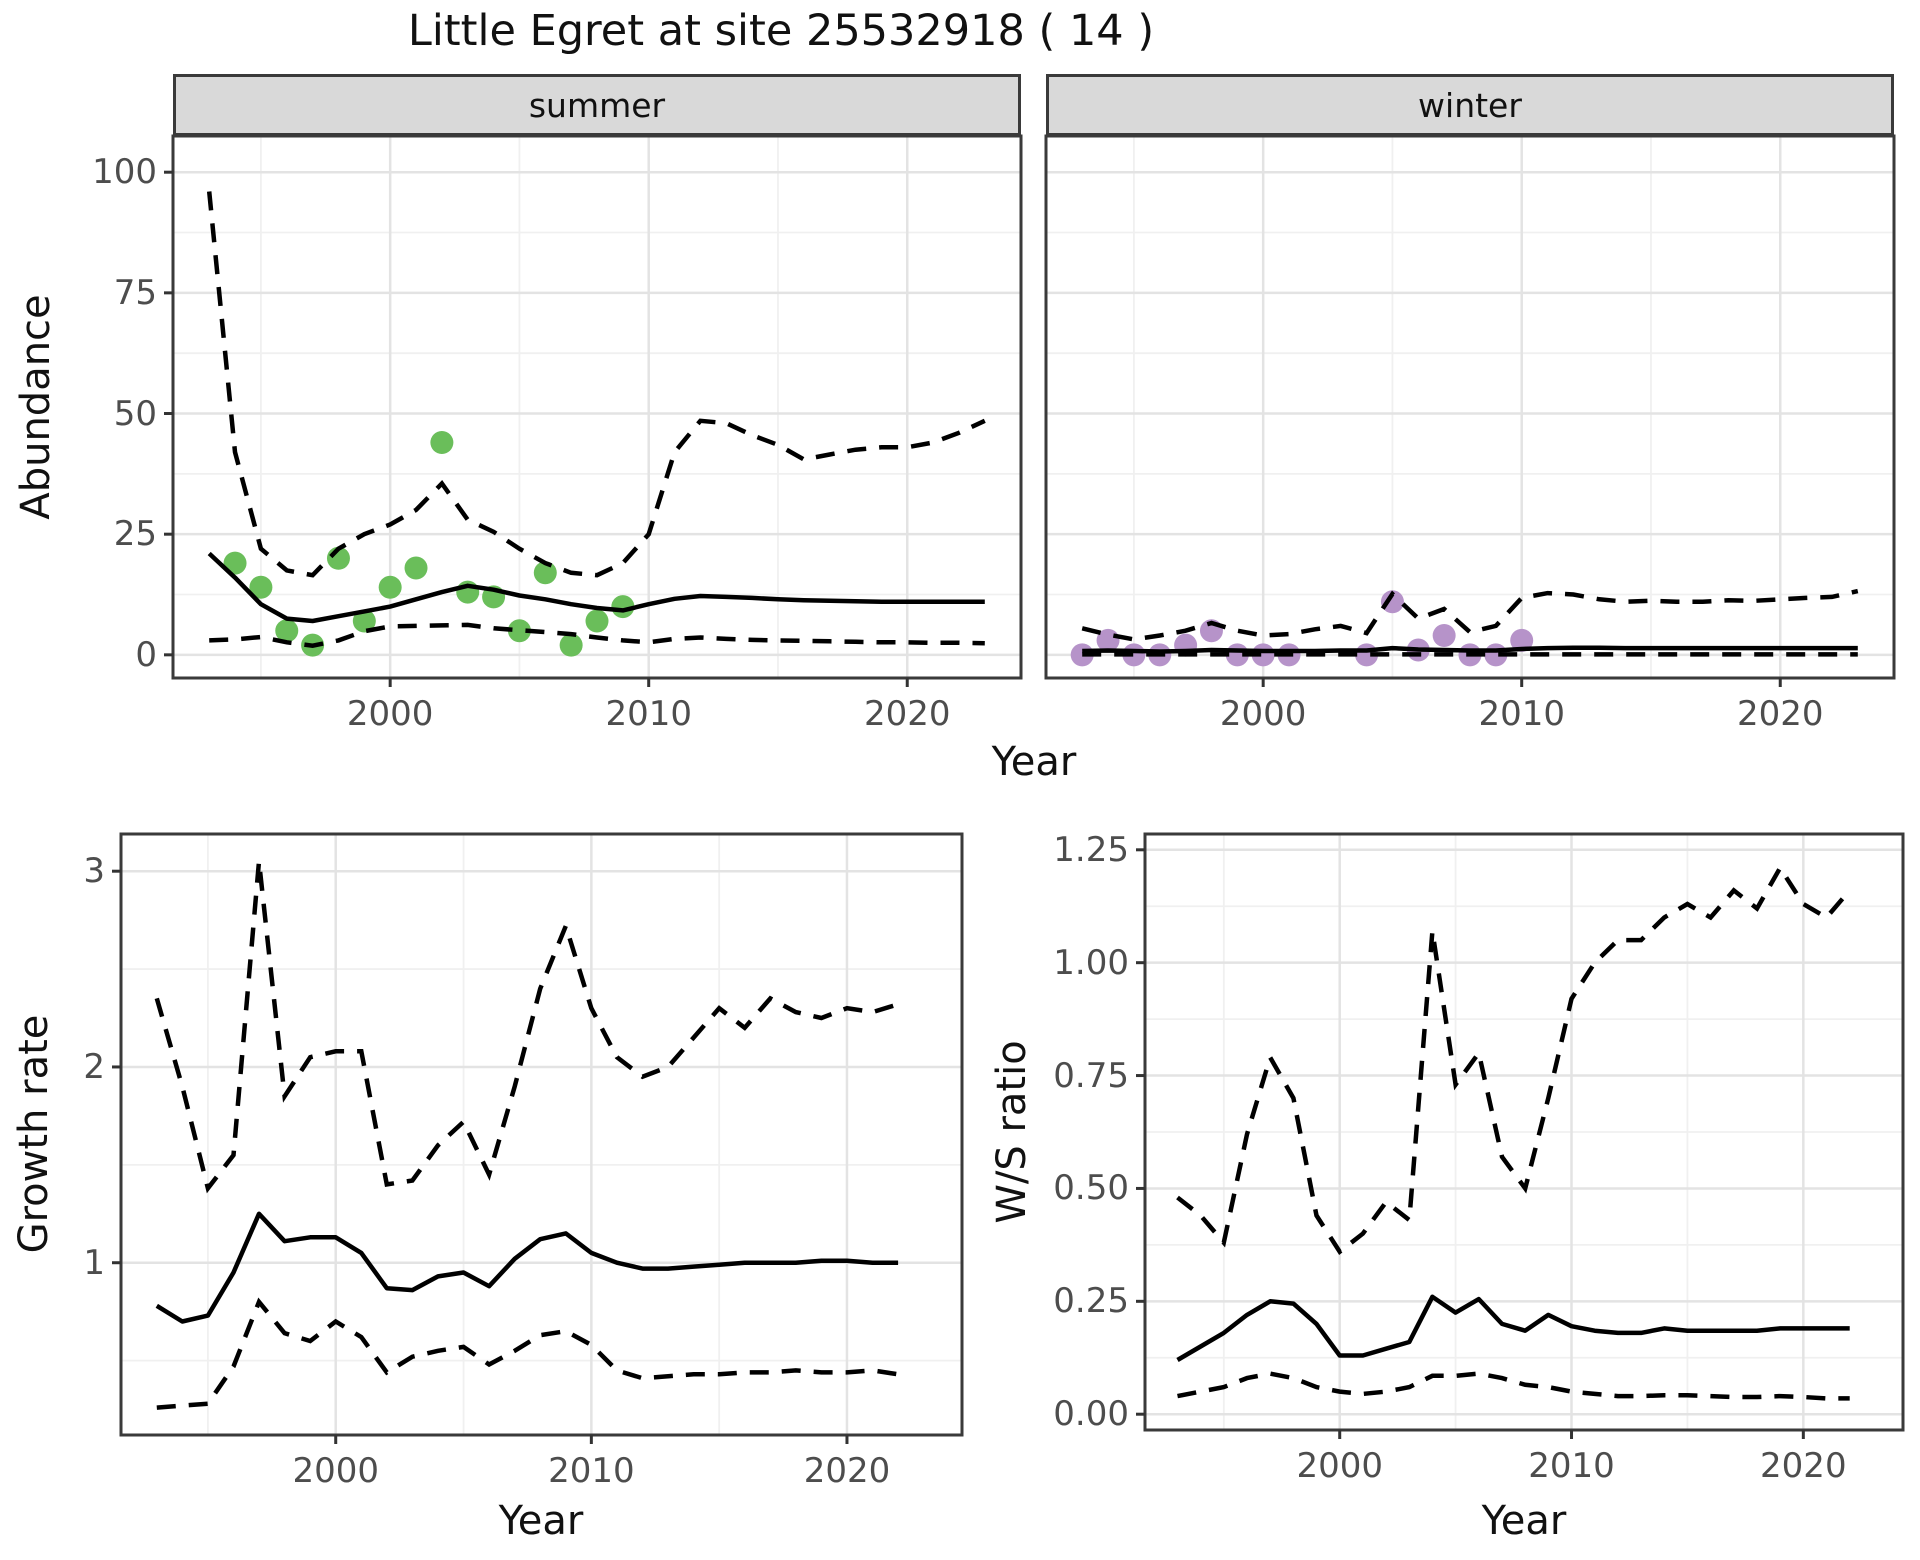 The width and height of the screenshot is (1920, 1560). I want to click on facet-strip-summer-label: summer, so click(597, 105).